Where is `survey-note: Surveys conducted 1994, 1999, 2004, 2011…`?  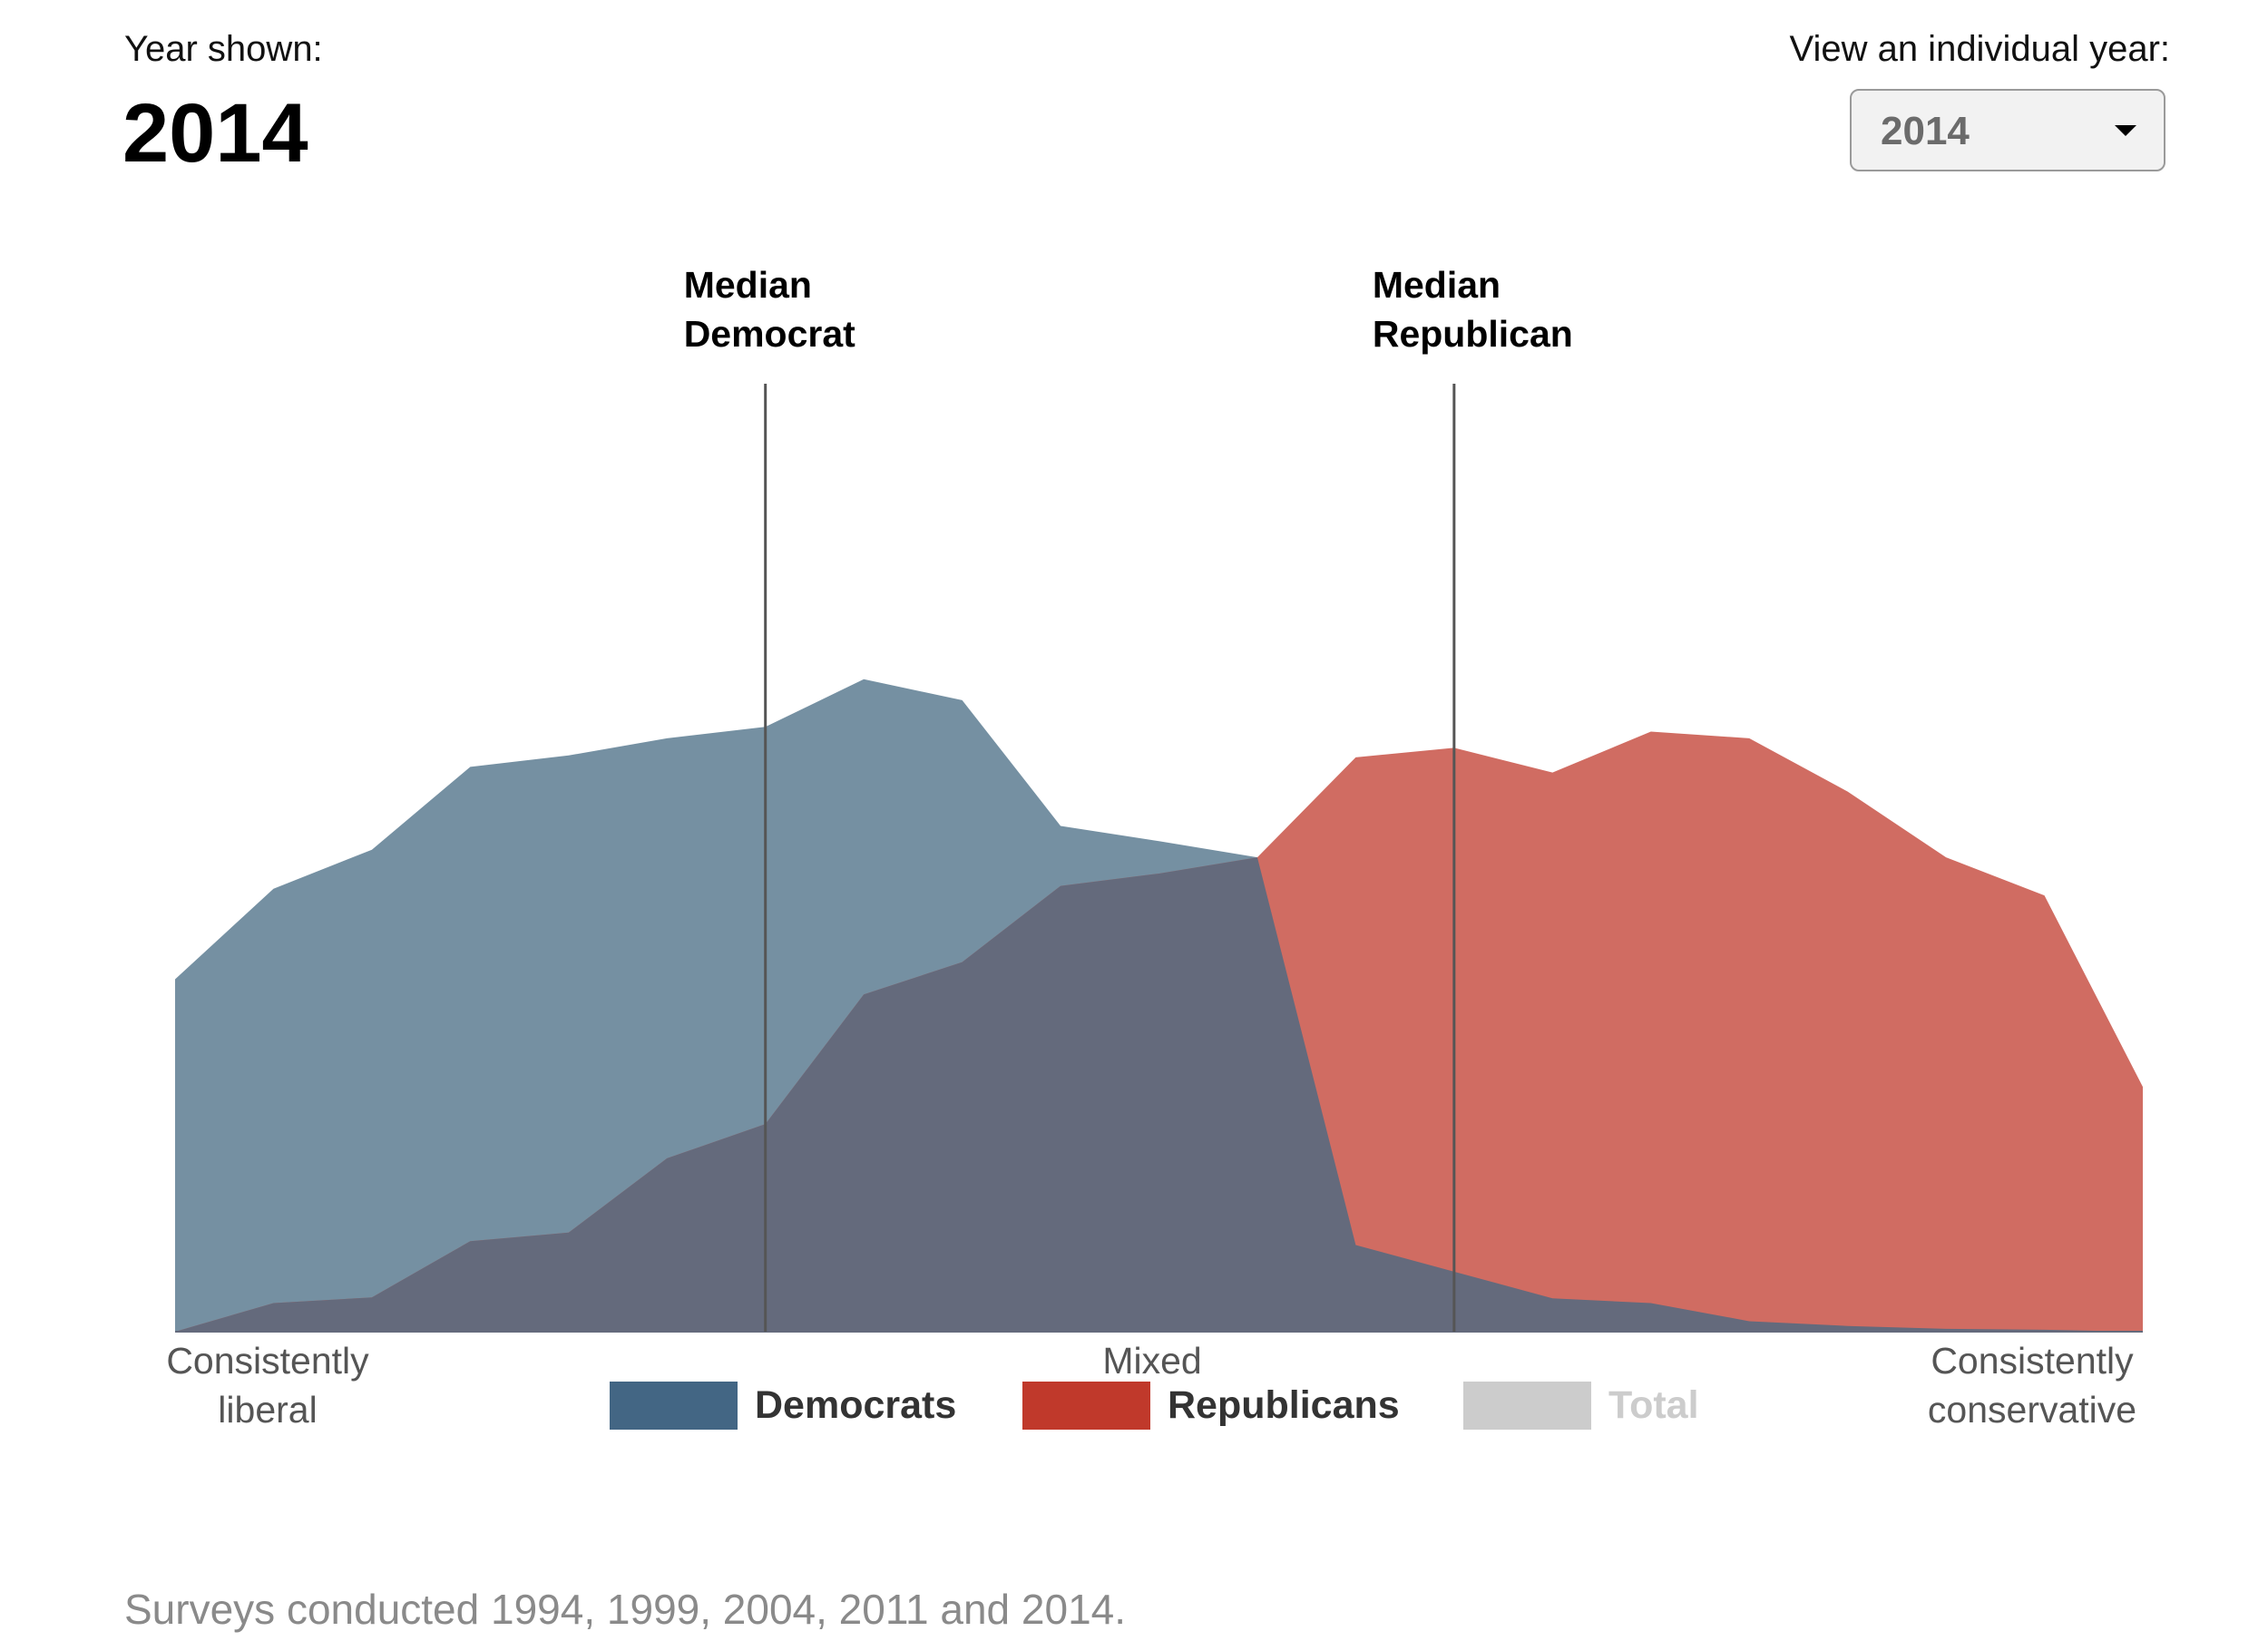
survey-note: Surveys conducted 1994, 1999, 2004, 2011… is located at coordinates (626, 1609).